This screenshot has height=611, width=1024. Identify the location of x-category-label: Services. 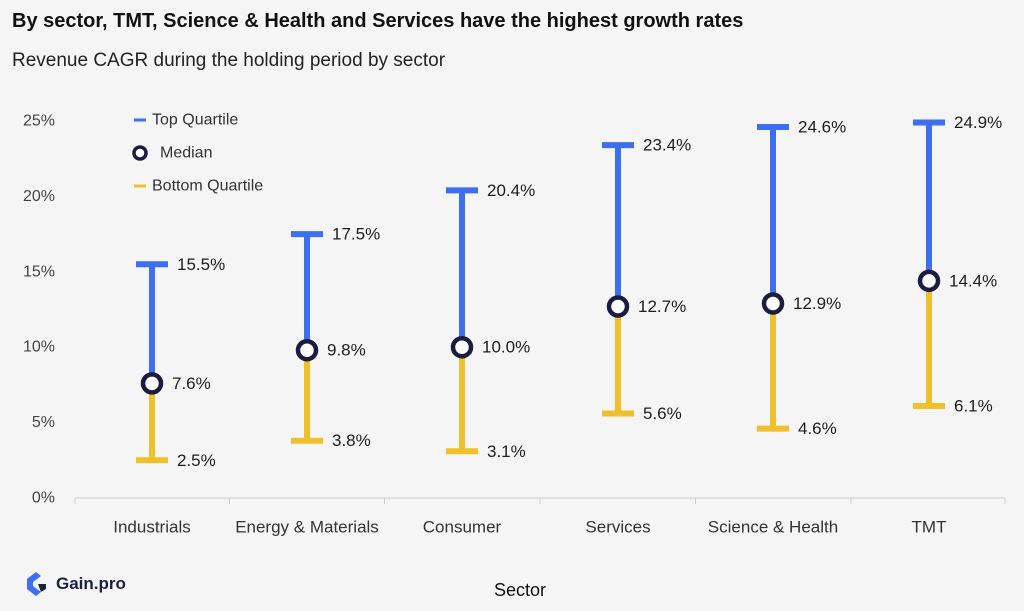
(617, 527).